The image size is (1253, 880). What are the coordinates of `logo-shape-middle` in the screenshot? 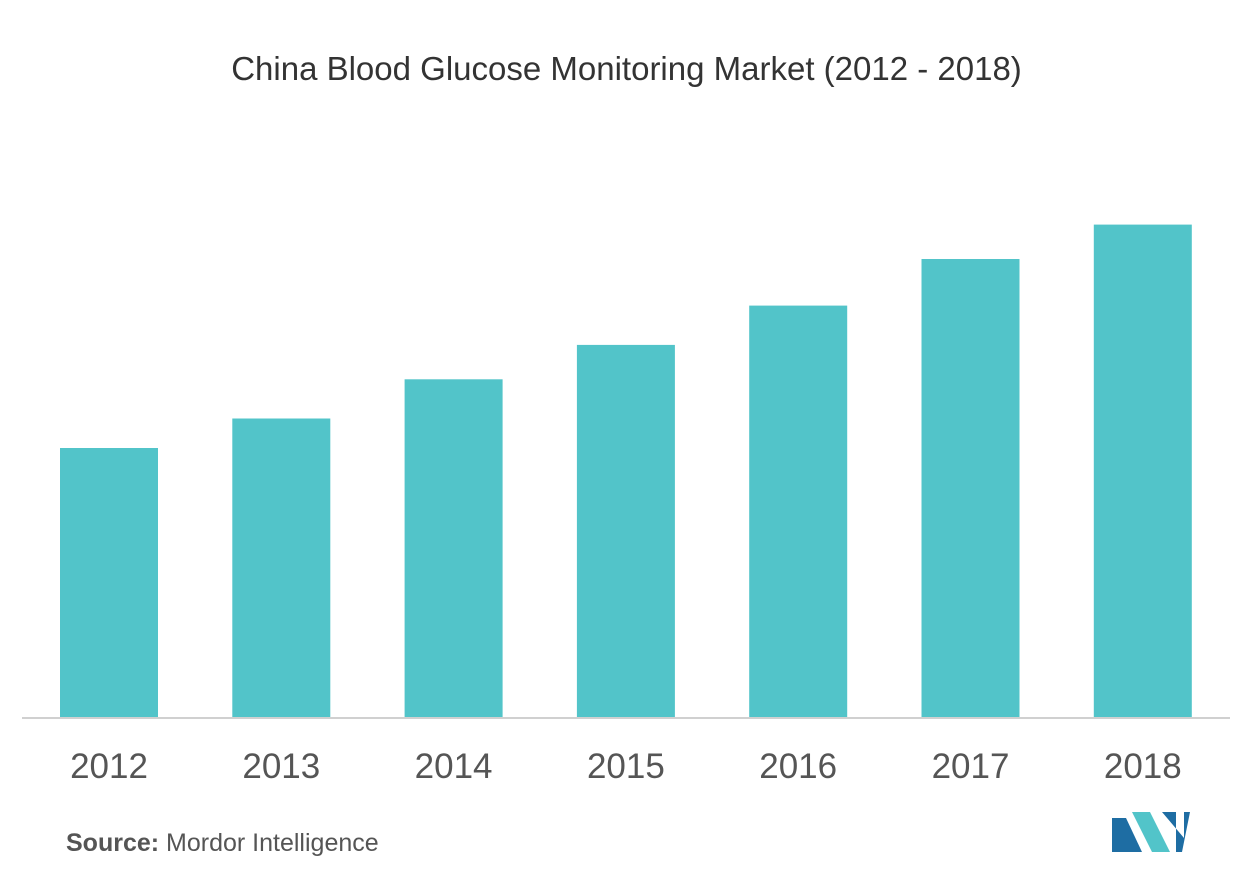 It's located at (1151, 832).